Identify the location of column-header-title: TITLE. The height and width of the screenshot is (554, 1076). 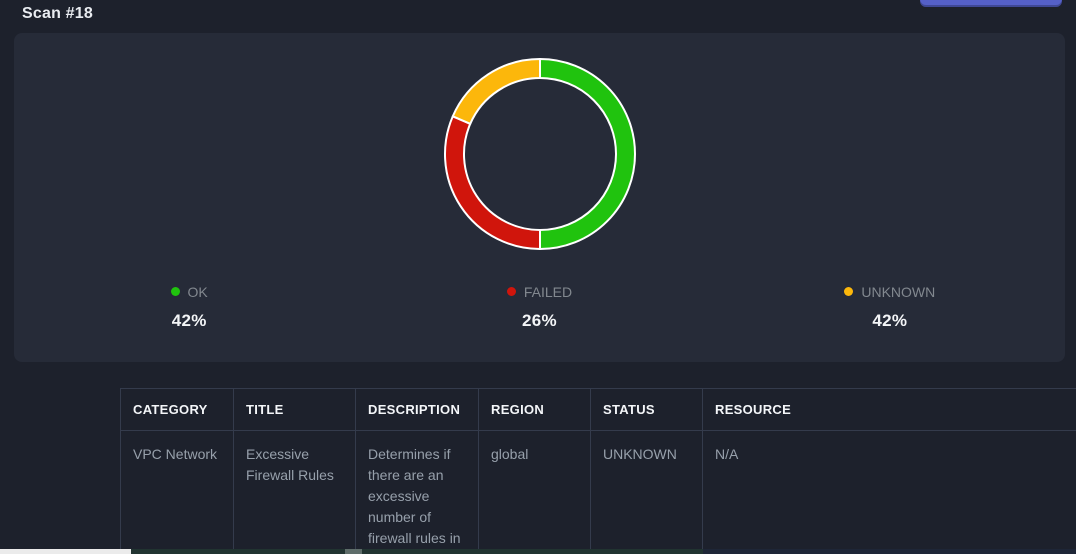
(294, 409).